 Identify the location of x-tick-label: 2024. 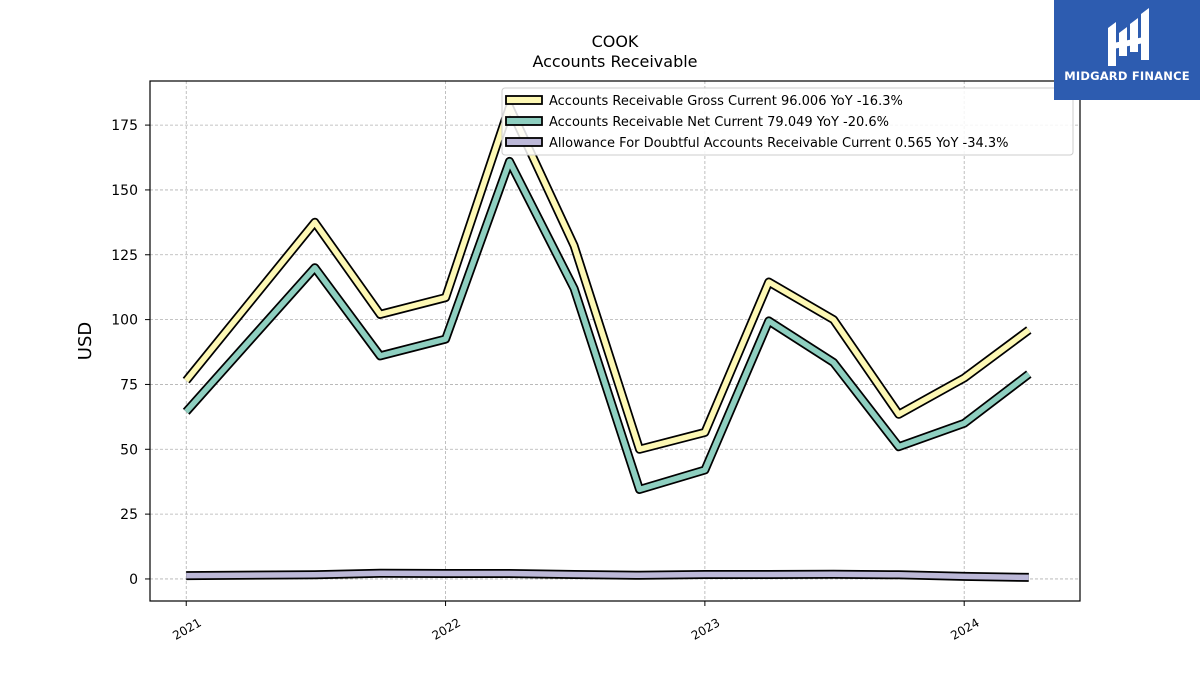
(964, 628).